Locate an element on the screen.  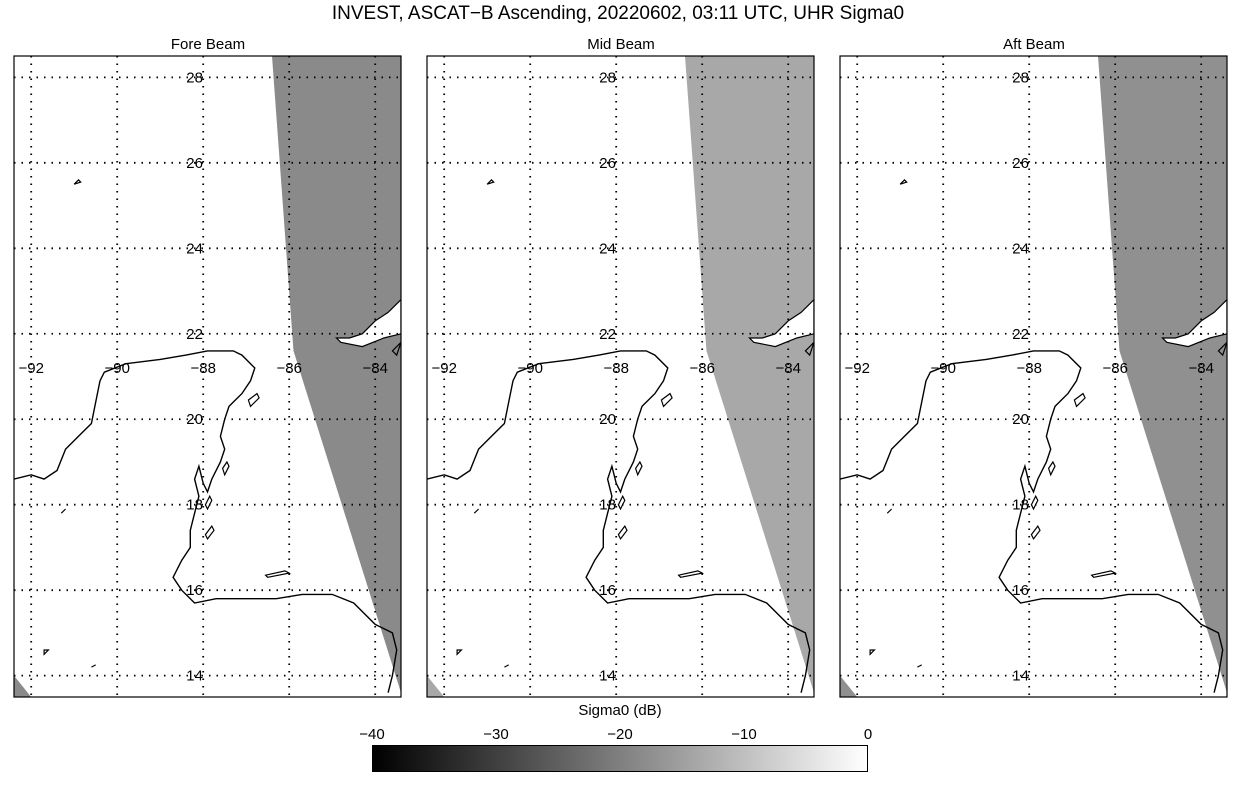
colorbar-label: Sigma0 (dB) is located at coordinates (620, 710).